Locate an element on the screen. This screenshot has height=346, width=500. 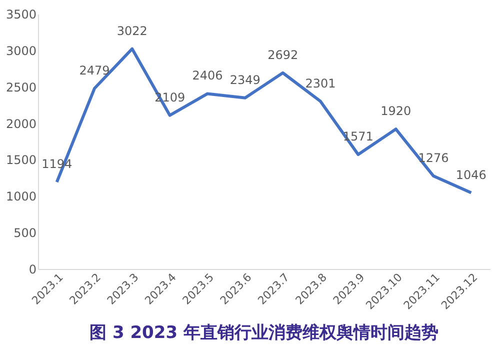
data-label: 1276 is located at coordinates (433, 158).